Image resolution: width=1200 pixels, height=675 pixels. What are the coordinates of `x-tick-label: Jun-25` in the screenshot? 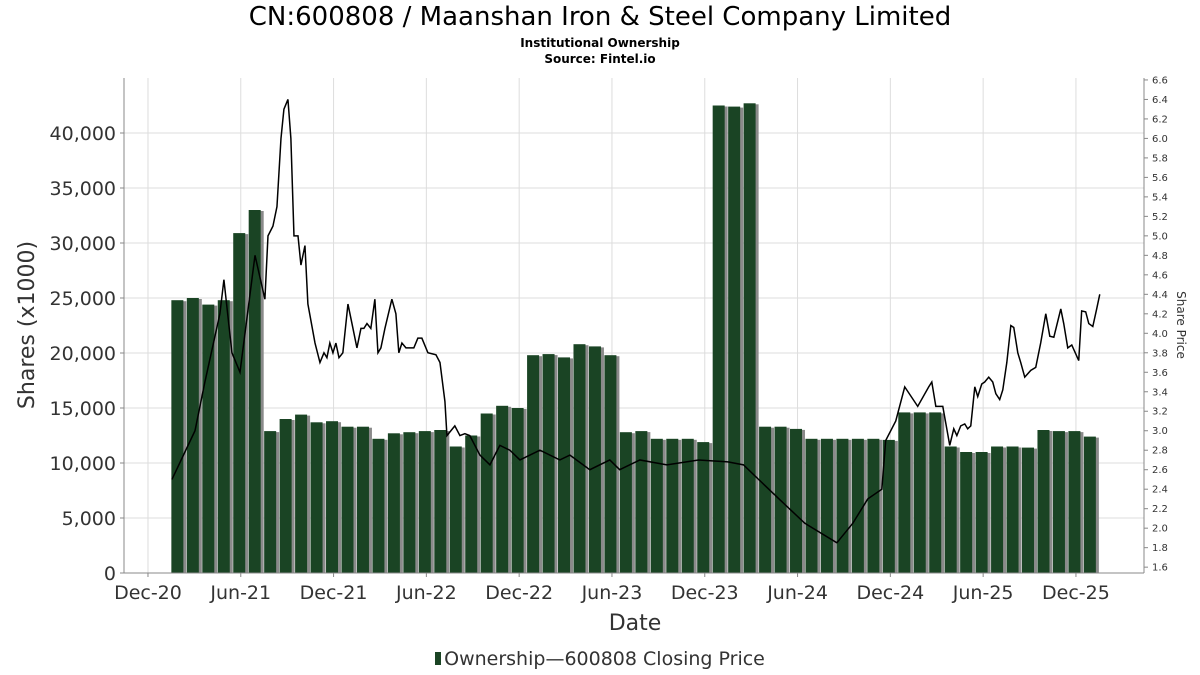 It's located at (983, 593).